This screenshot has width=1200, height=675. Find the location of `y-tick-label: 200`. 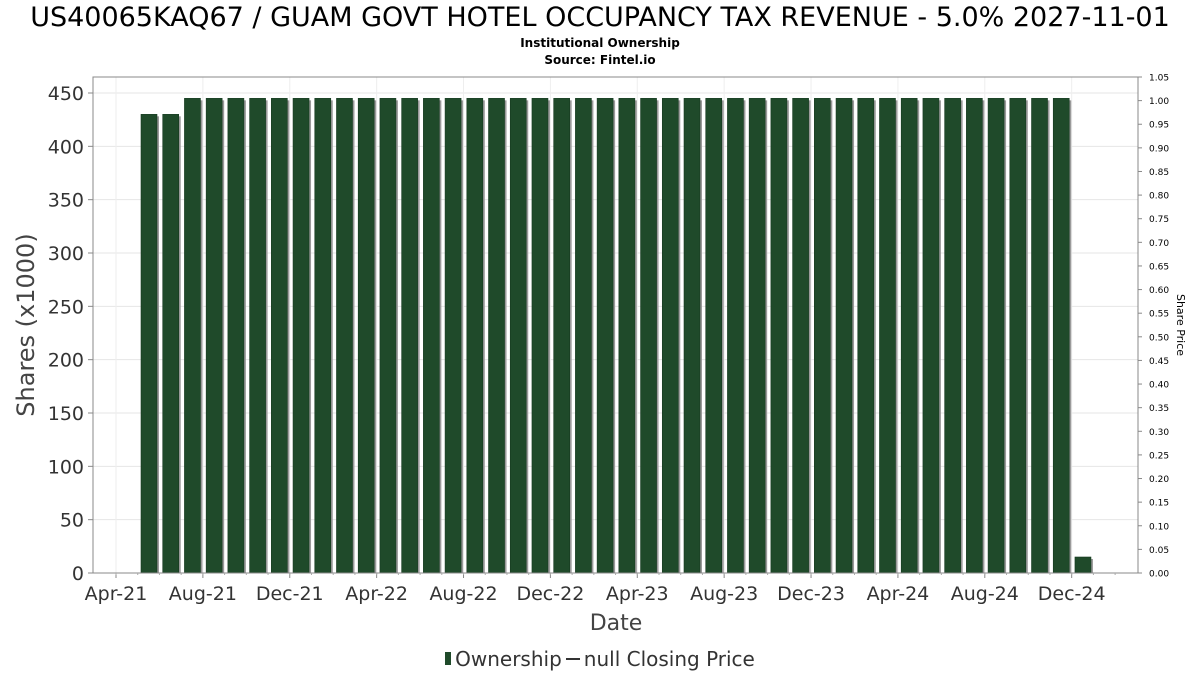

y-tick-label: 200 is located at coordinates (66, 361).